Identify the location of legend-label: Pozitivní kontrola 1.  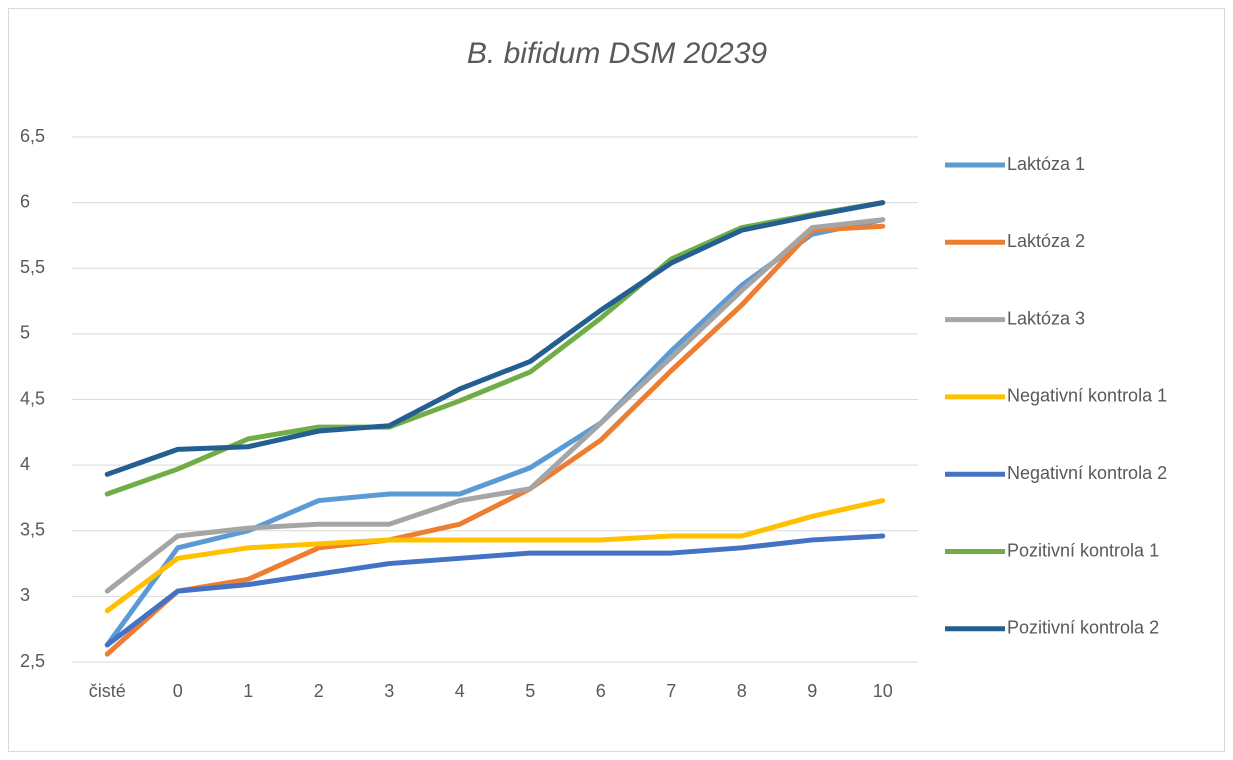
(1083, 550).